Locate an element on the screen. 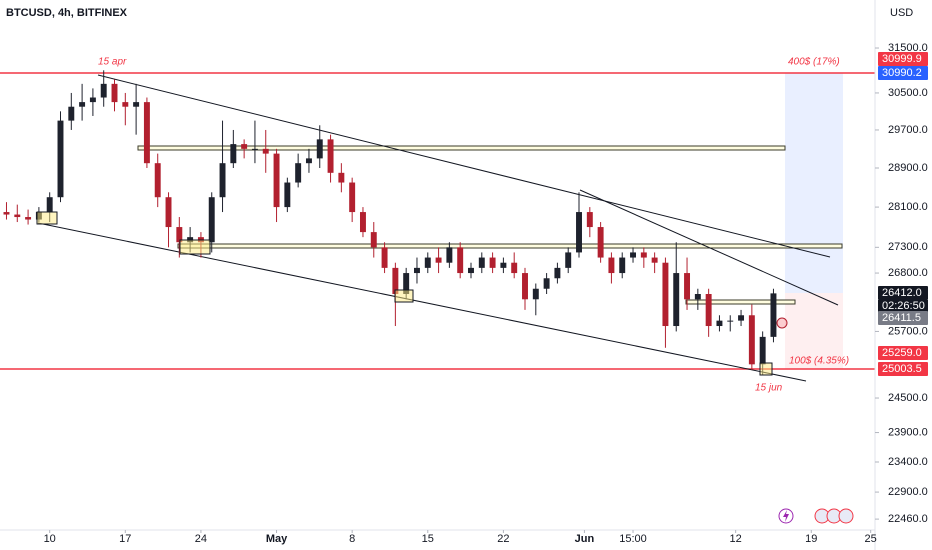  chart-title: BTCUSD, 4h, BITFINEX is located at coordinates (67, 13).